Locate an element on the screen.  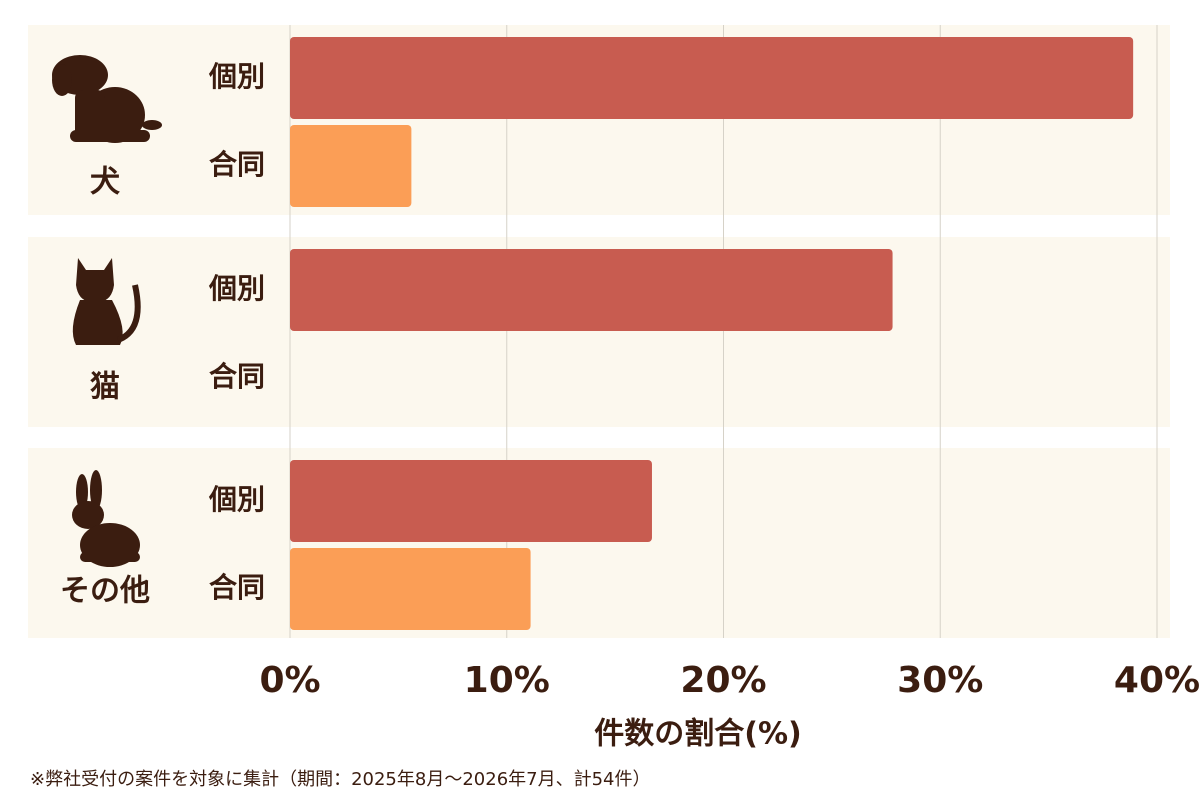
x-tick-label: 0% is located at coordinates (289, 680).